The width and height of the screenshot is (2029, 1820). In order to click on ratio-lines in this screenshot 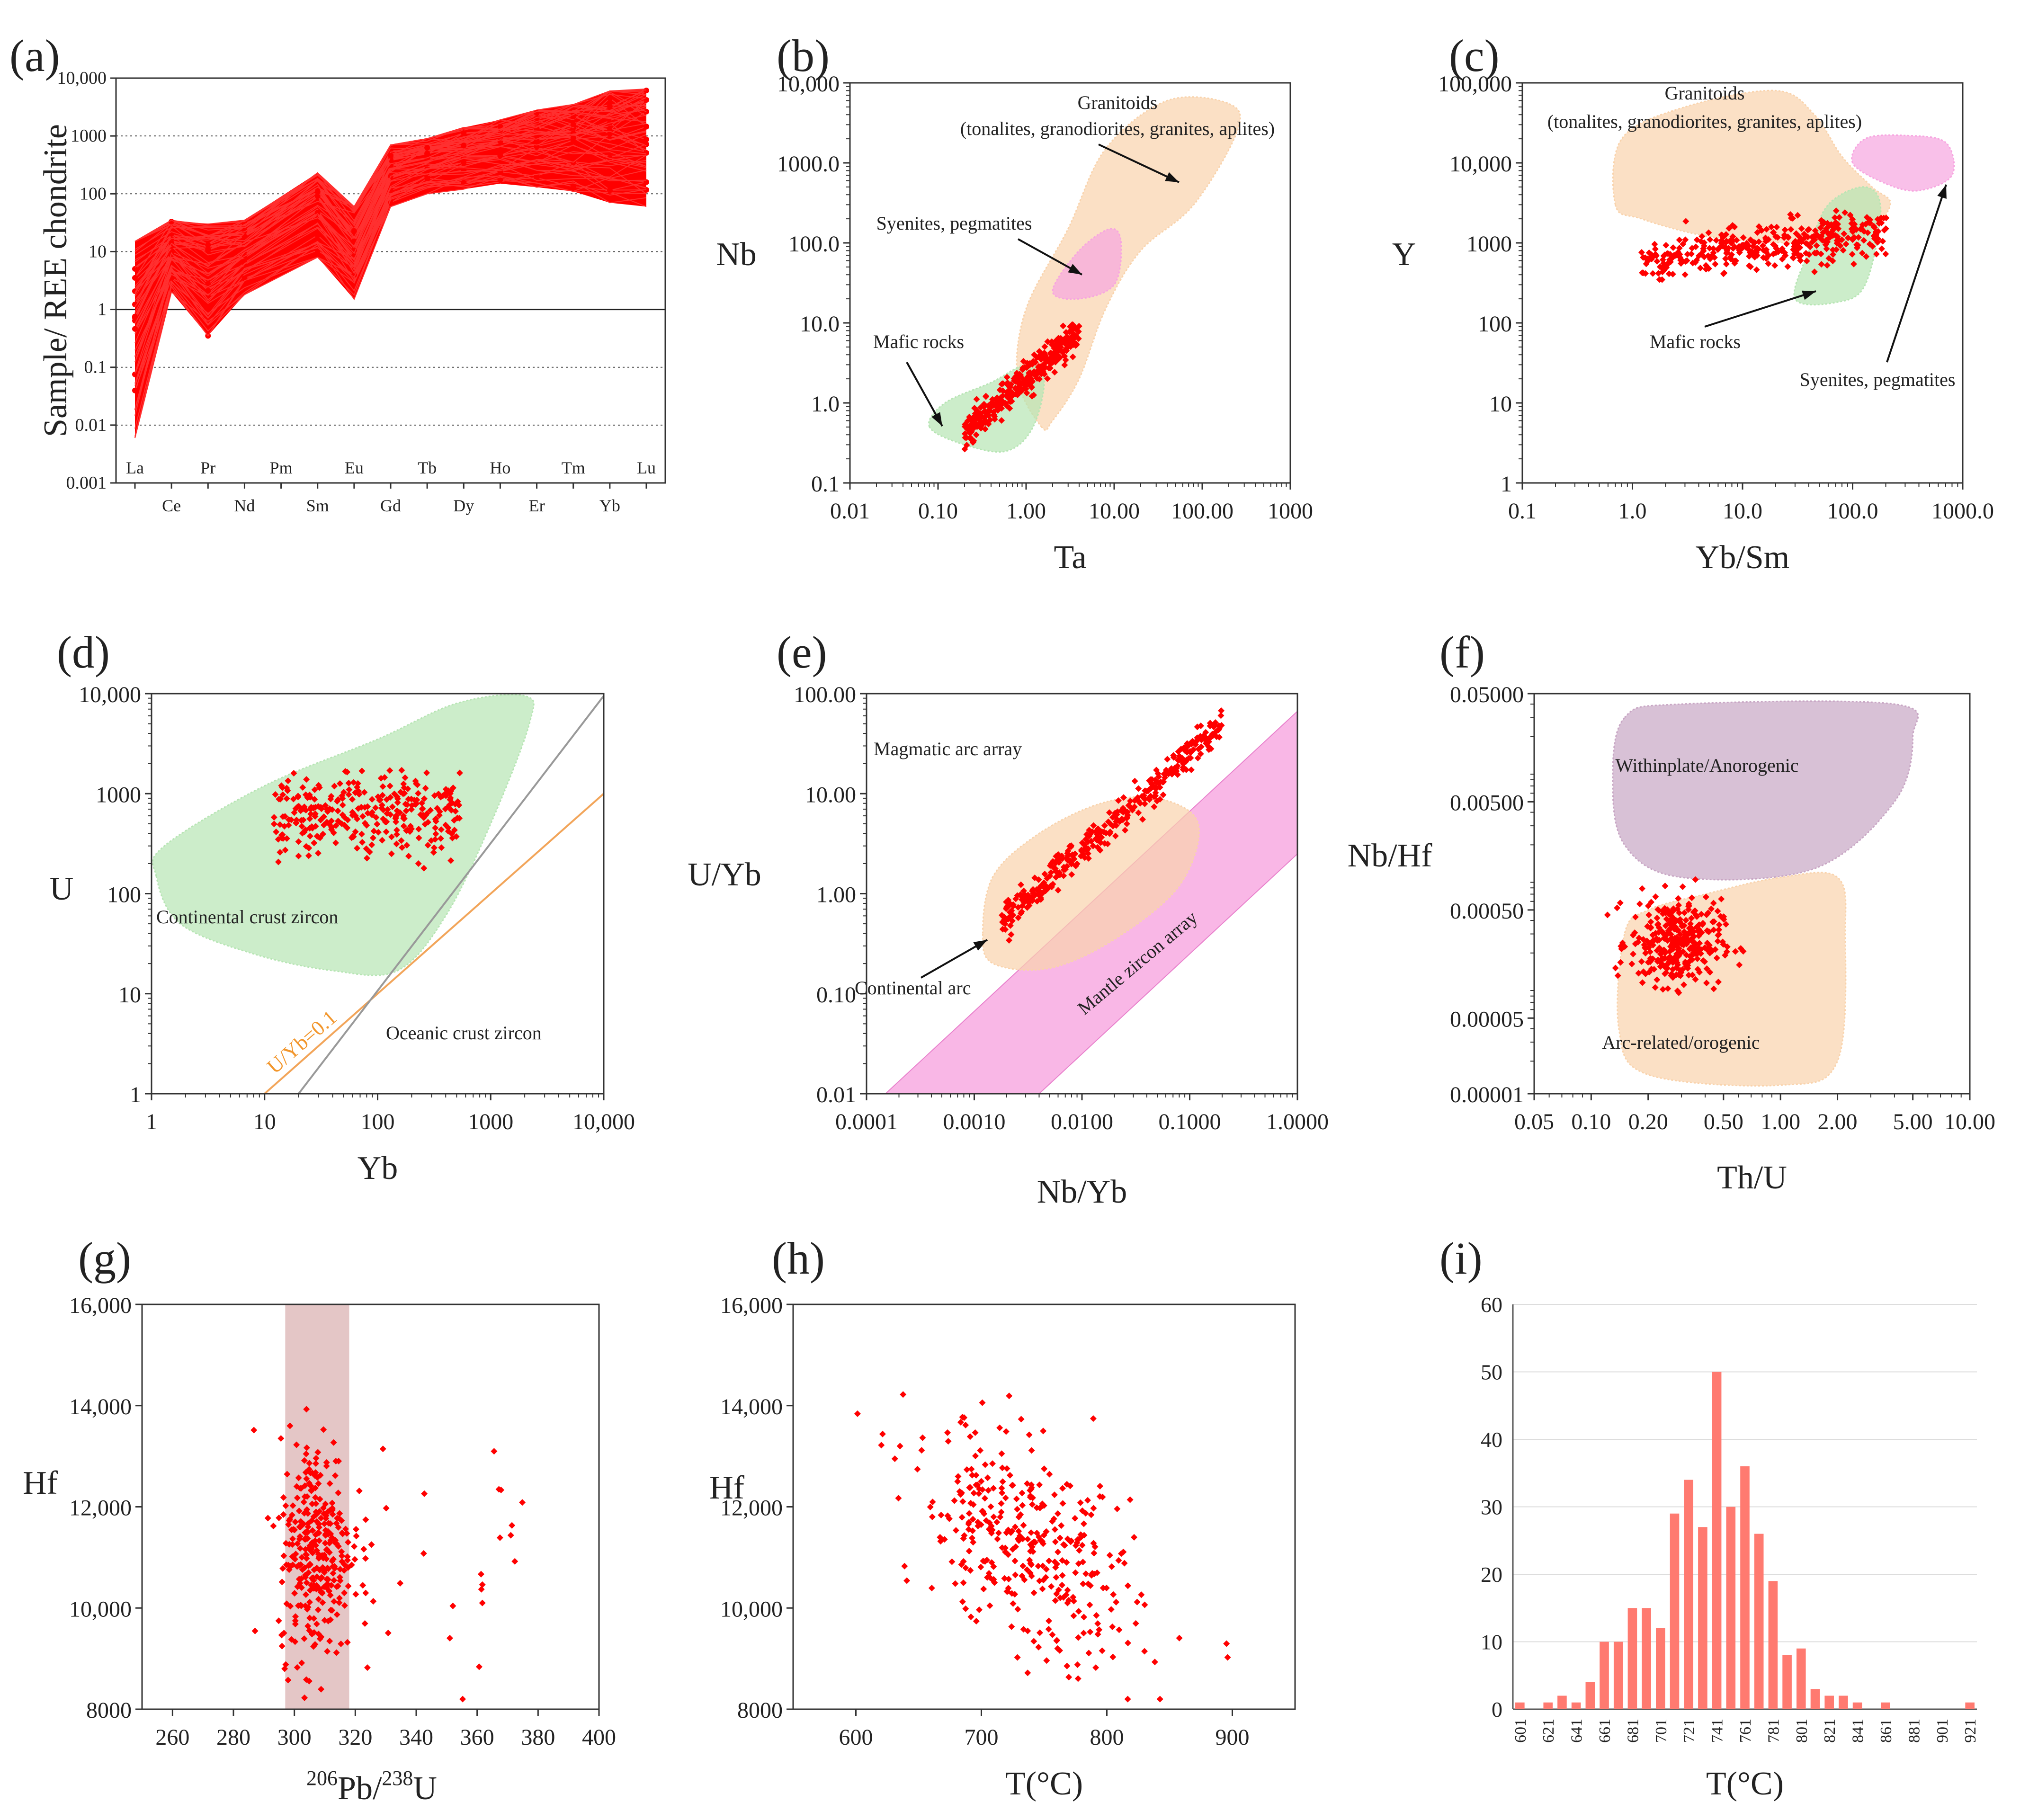, I will do `click(434, 894)`.